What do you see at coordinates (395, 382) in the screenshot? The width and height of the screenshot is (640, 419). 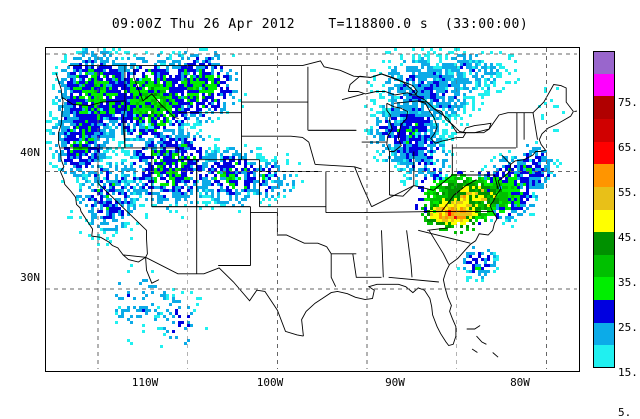 I see `lon-tick-90w: 90W` at bounding box center [395, 382].